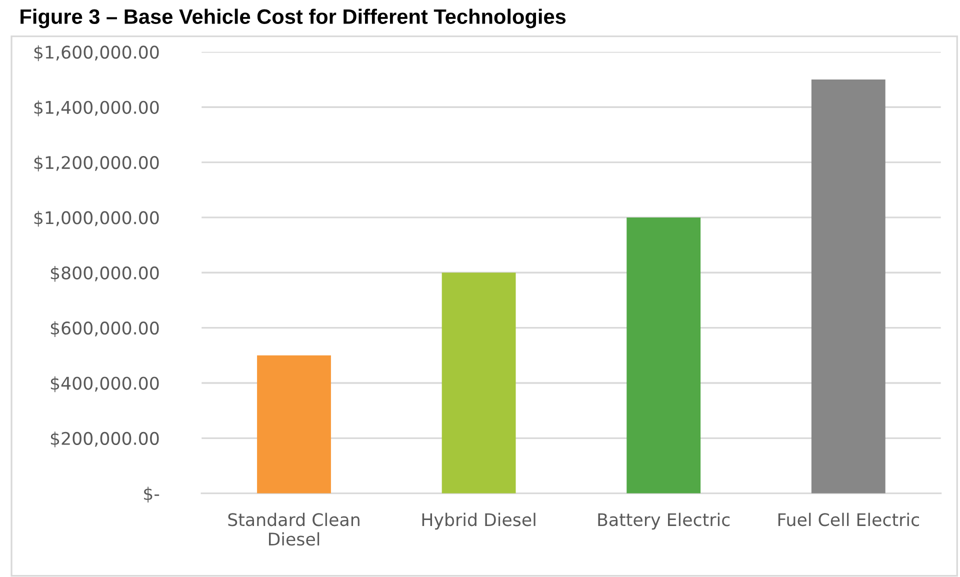 The width and height of the screenshot is (960, 577). What do you see at coordinates (849, 519) in the screenshot?
I see `x-tick-label: Fuel Cell Electric` at bounding box center [849, 519].